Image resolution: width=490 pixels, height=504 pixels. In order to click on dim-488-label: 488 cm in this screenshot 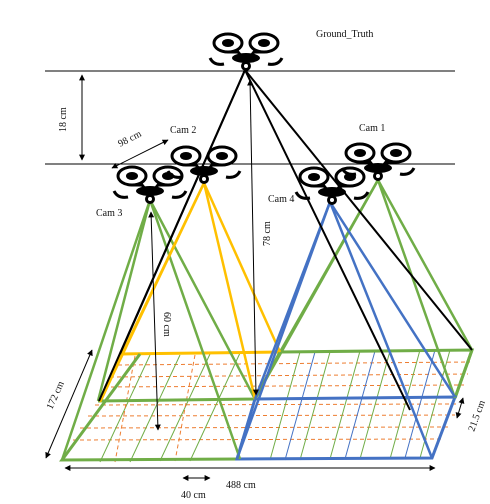, I will do `click(241, 485)`.